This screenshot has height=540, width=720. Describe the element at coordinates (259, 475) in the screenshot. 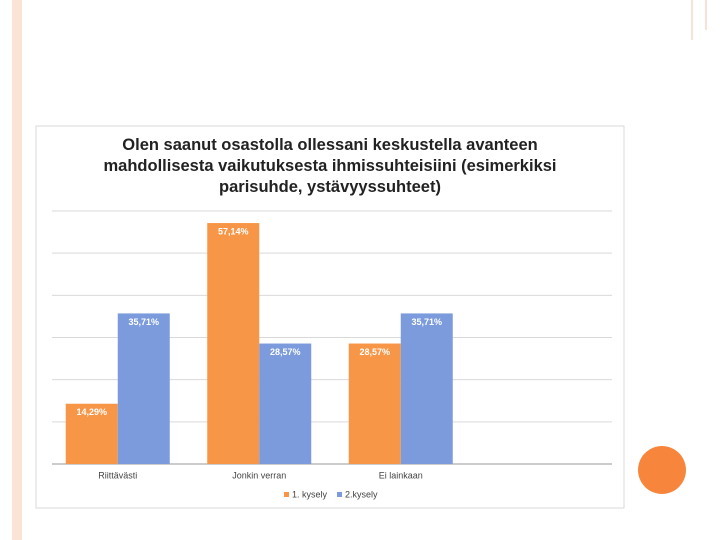

I see `x-tick-label: Jonkin verran` at that location.